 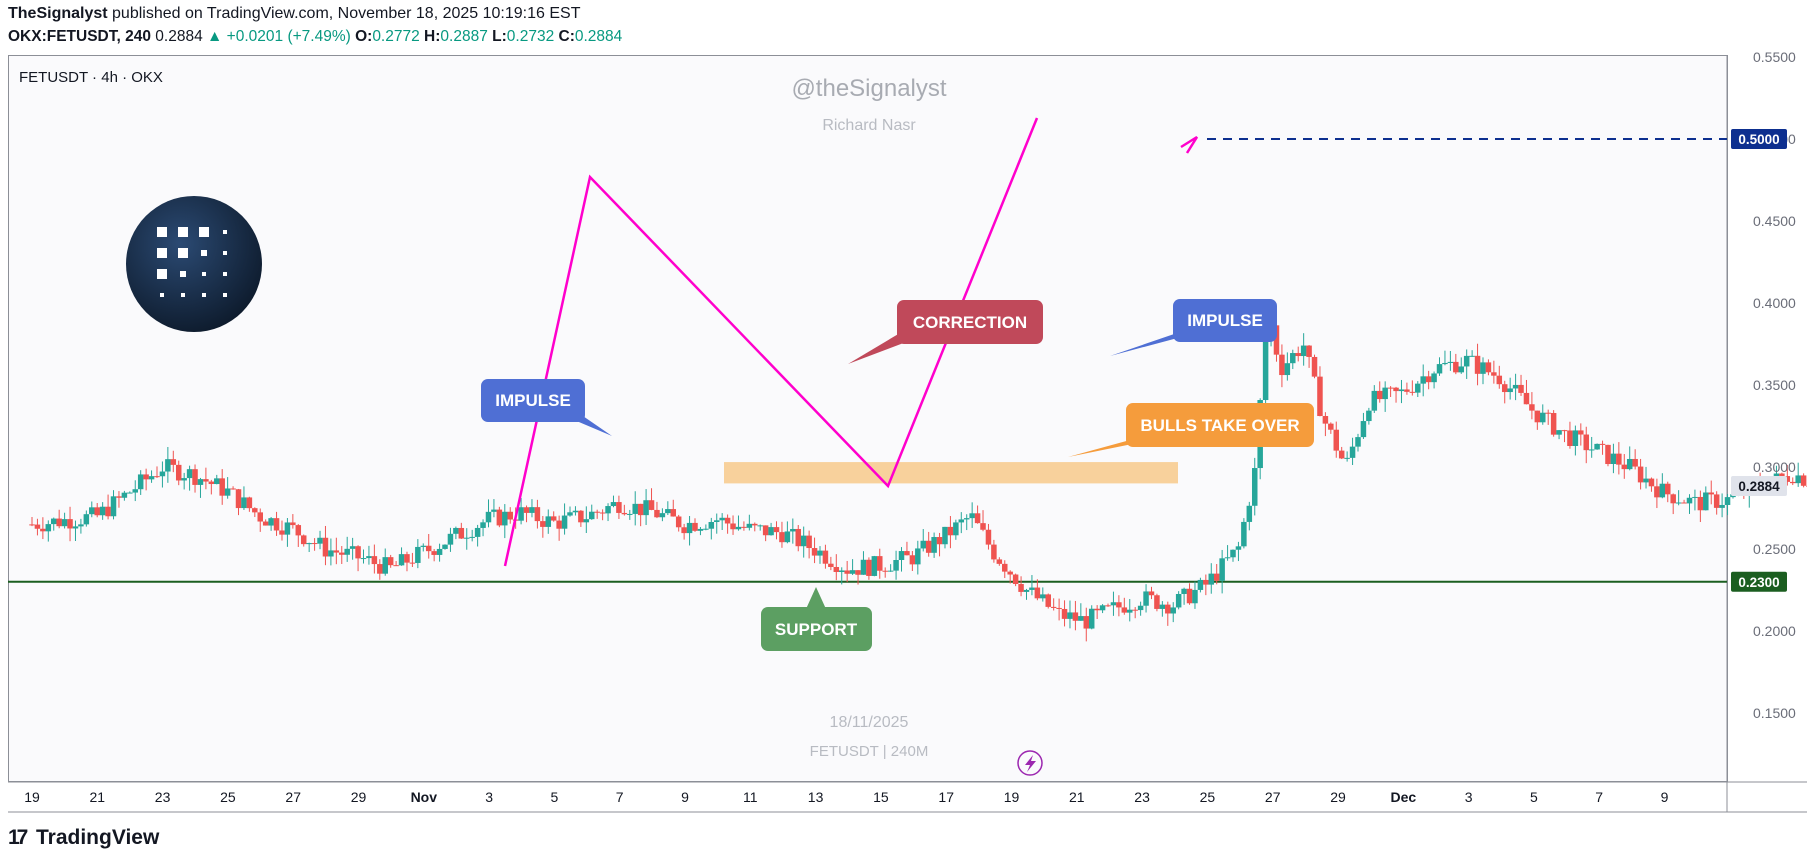 I want to click on time-tick-label: 29, so click(x=359, y=797).